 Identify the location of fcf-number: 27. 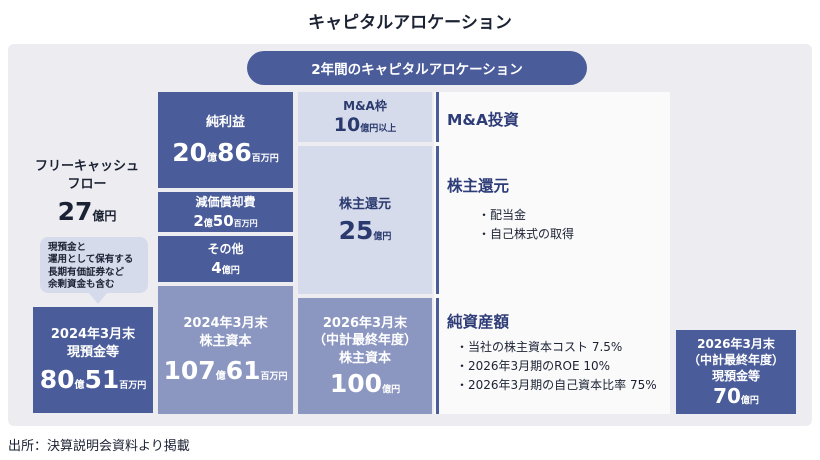
(75, 212).